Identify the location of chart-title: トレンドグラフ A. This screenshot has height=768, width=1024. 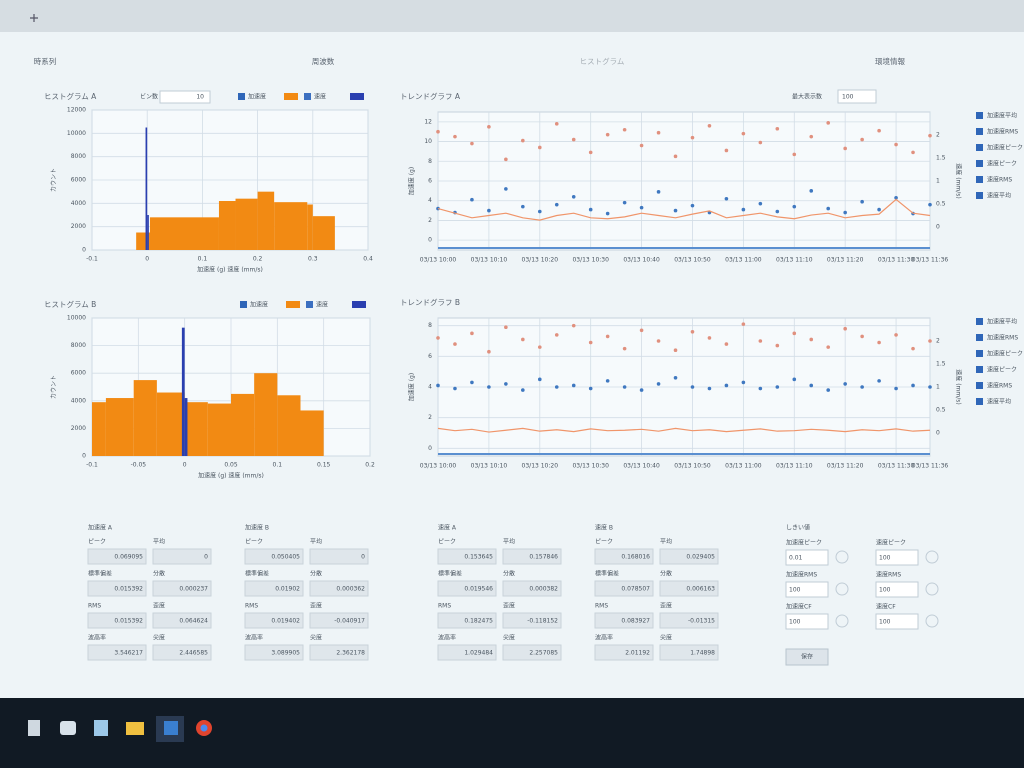
(430, 96).